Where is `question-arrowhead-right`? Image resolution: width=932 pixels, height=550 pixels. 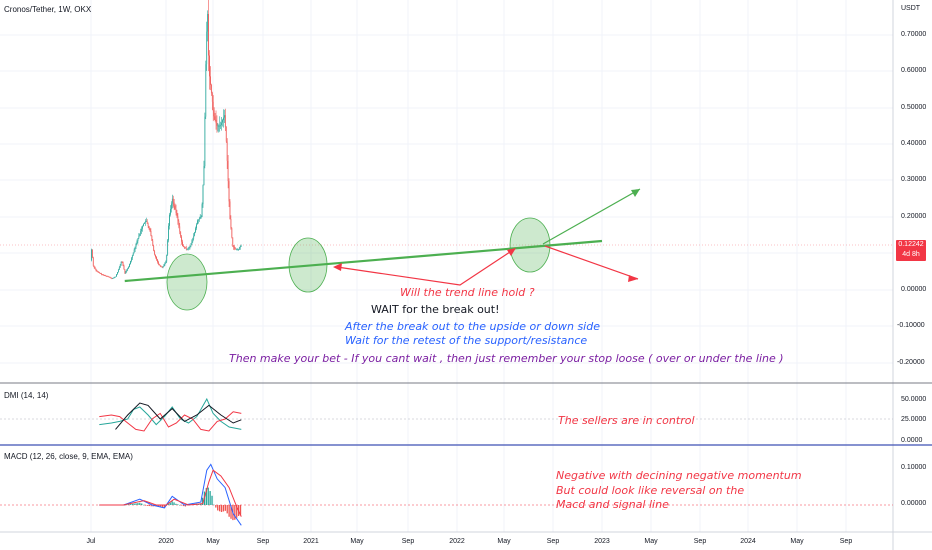
question-arrowhead-right is located at coordinates (511, 252).